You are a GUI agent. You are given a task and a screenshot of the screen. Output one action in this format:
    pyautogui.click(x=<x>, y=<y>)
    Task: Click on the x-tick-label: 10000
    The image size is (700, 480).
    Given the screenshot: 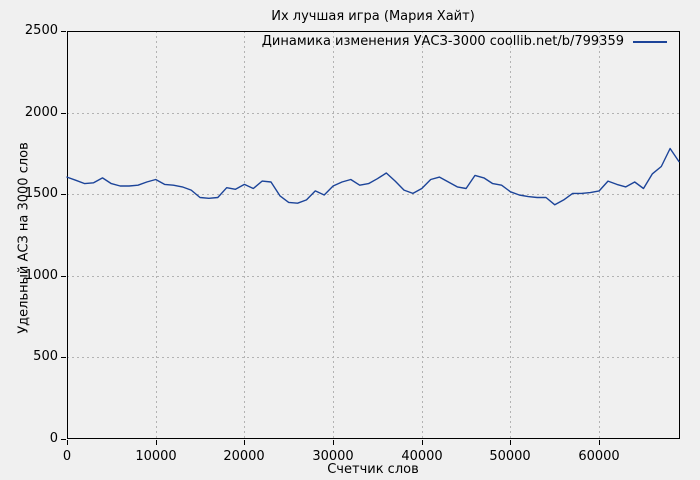 What is the action you would take?
    pyautogui.click(x=156, y=456)
    